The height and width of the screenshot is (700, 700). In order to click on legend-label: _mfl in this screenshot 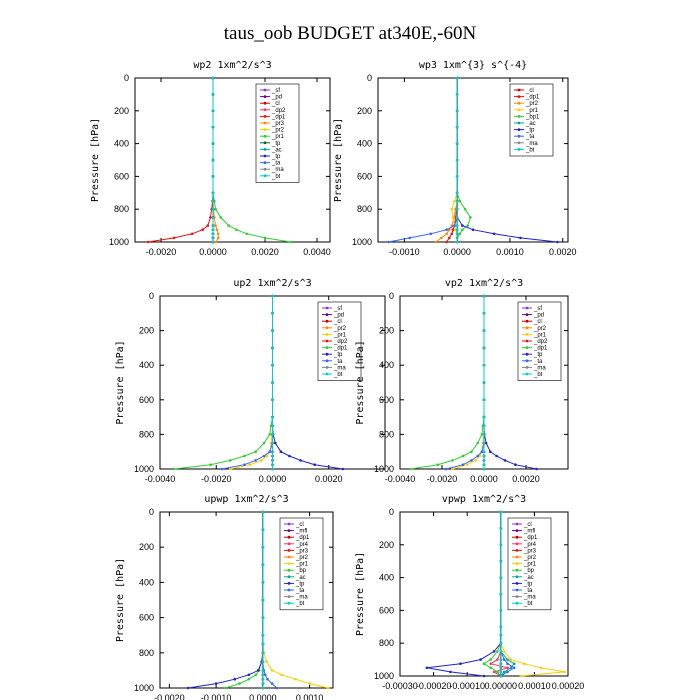, I will do `click(301, 532)`.